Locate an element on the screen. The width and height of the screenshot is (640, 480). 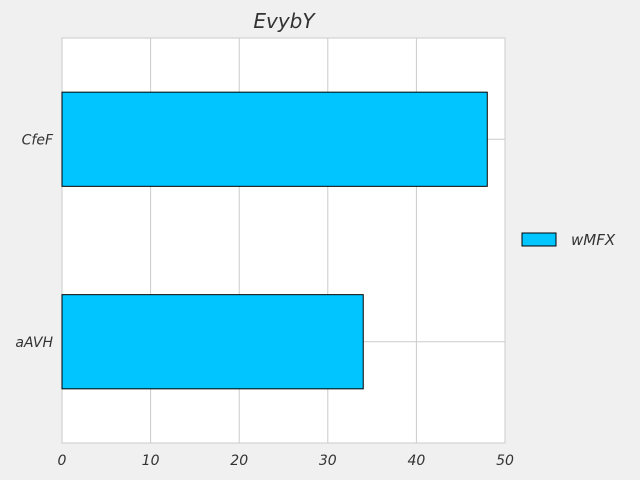
x-tick-label: 0 is located at coordinates (62, 461).